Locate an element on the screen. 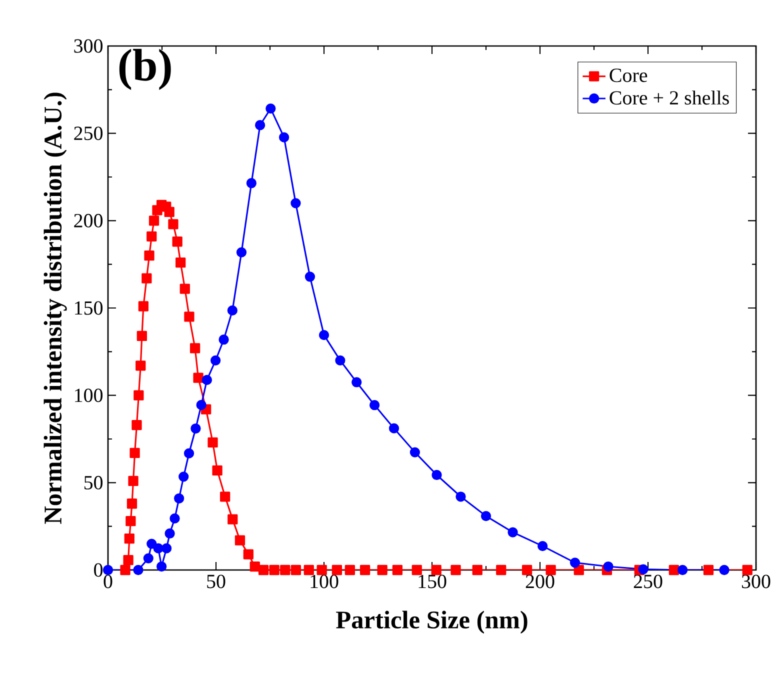  y-tick-label: 250 is located at coordinates (88, 133).